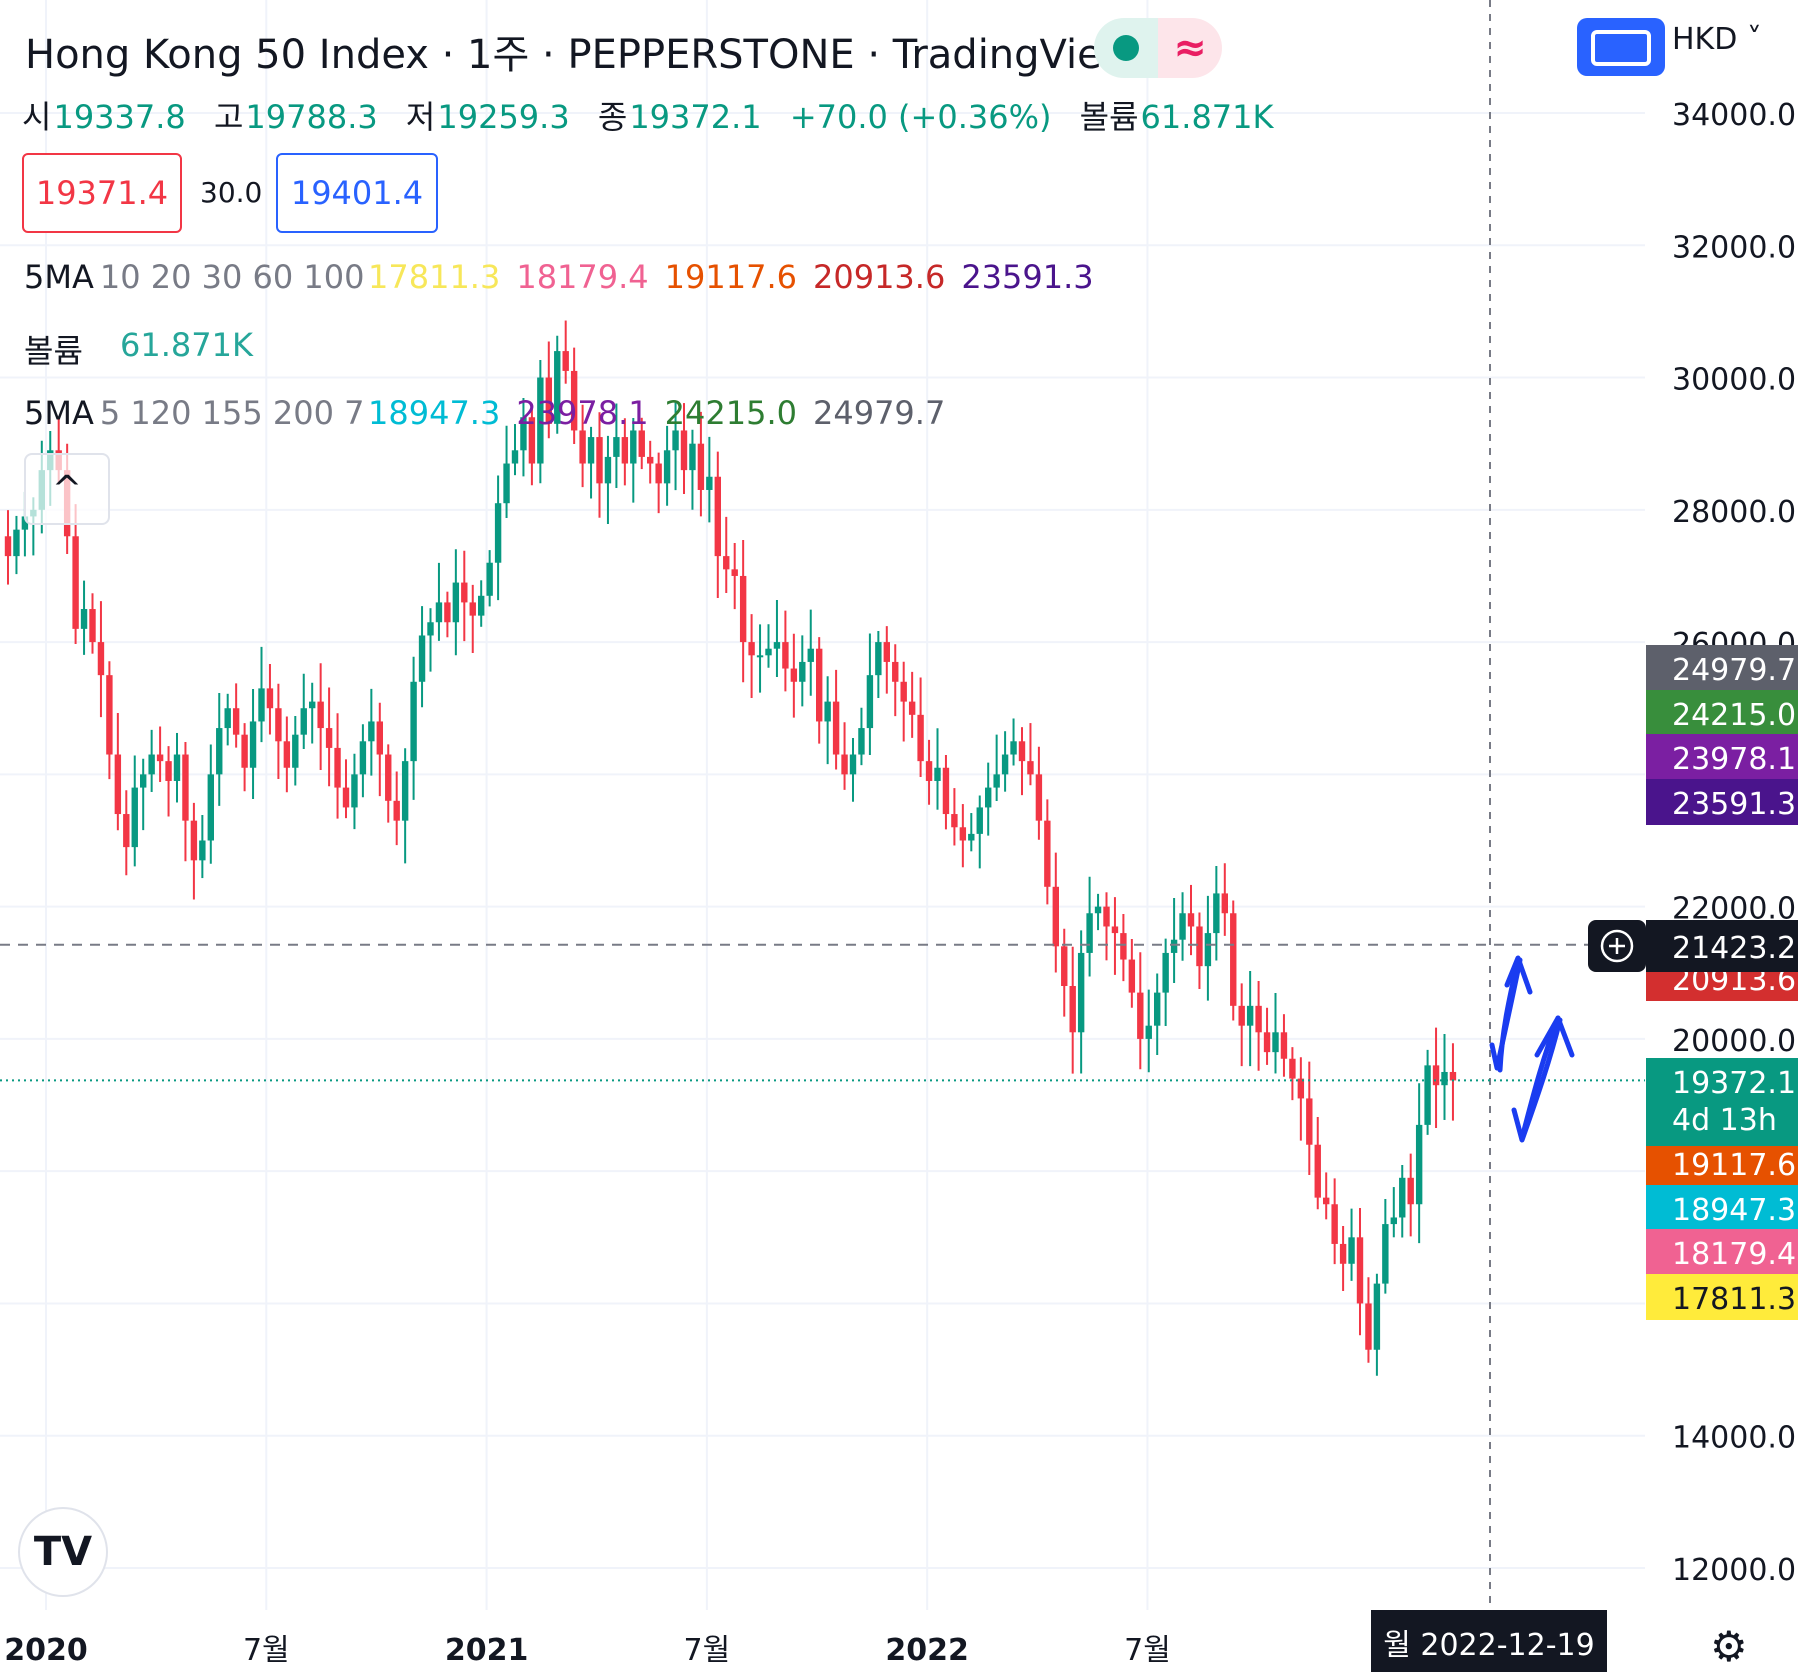 The width and height of the screenshot is (1810, 1680). What do you see at coordinates (920, 117) in the screenshot?
I see `change-value: +70.0 (+0.36%)` at bounding box center [920, 117].